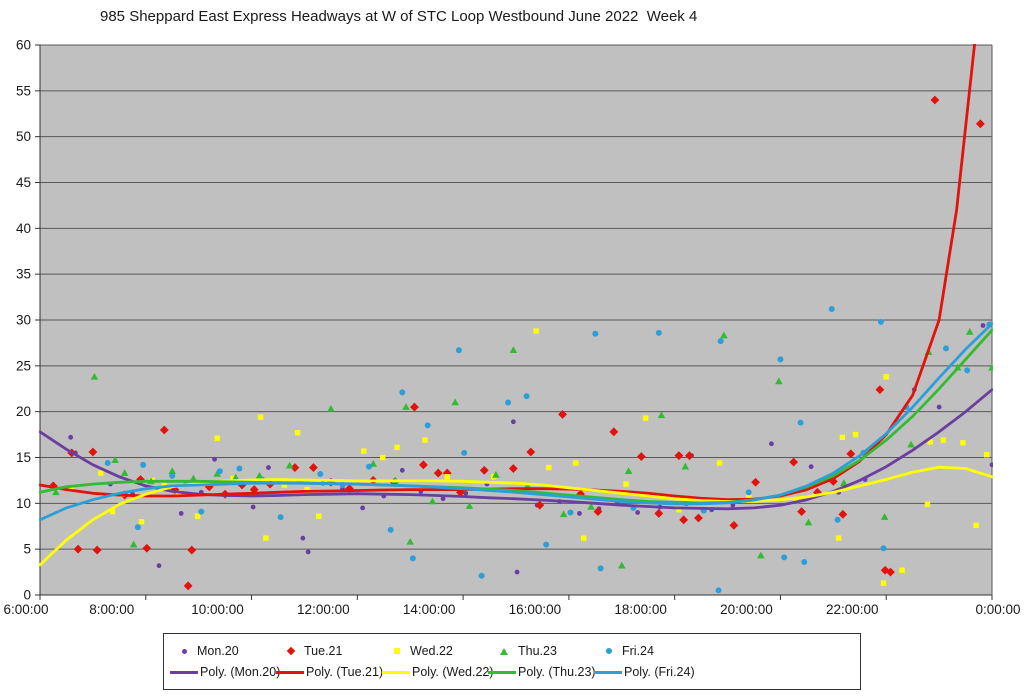 The height and width of the screenshot is (696, 1024). I want to click on legend-item-poly-tue21: Poly. (Tue.21), so click(329, 672).